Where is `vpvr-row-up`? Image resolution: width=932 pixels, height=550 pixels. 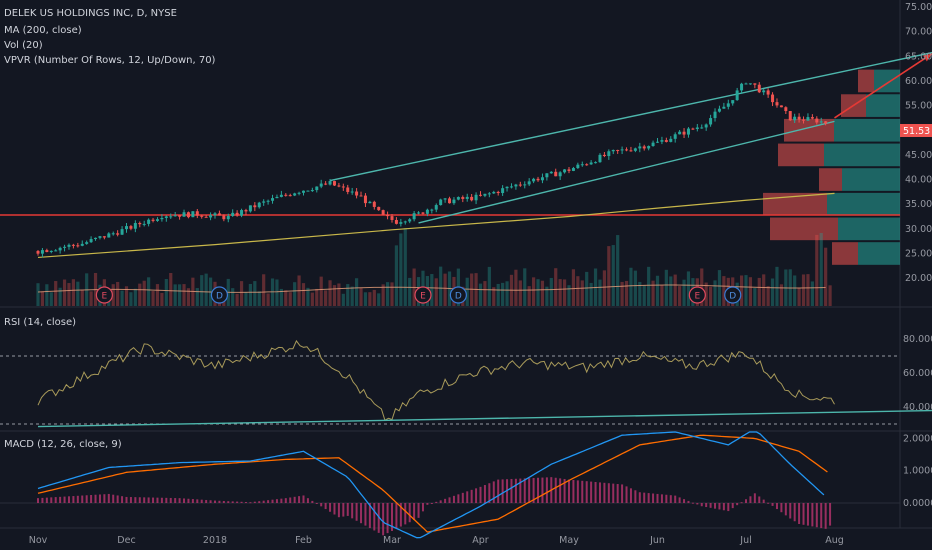
vpvr-row-up is located at coordinates (867, 130).